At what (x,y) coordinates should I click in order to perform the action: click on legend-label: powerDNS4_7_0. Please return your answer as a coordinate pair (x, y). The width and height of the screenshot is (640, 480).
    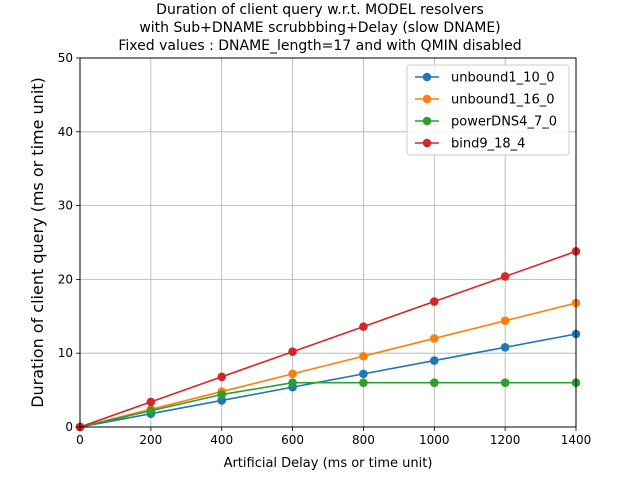
    Looking at the image, I should click on (504, 122).